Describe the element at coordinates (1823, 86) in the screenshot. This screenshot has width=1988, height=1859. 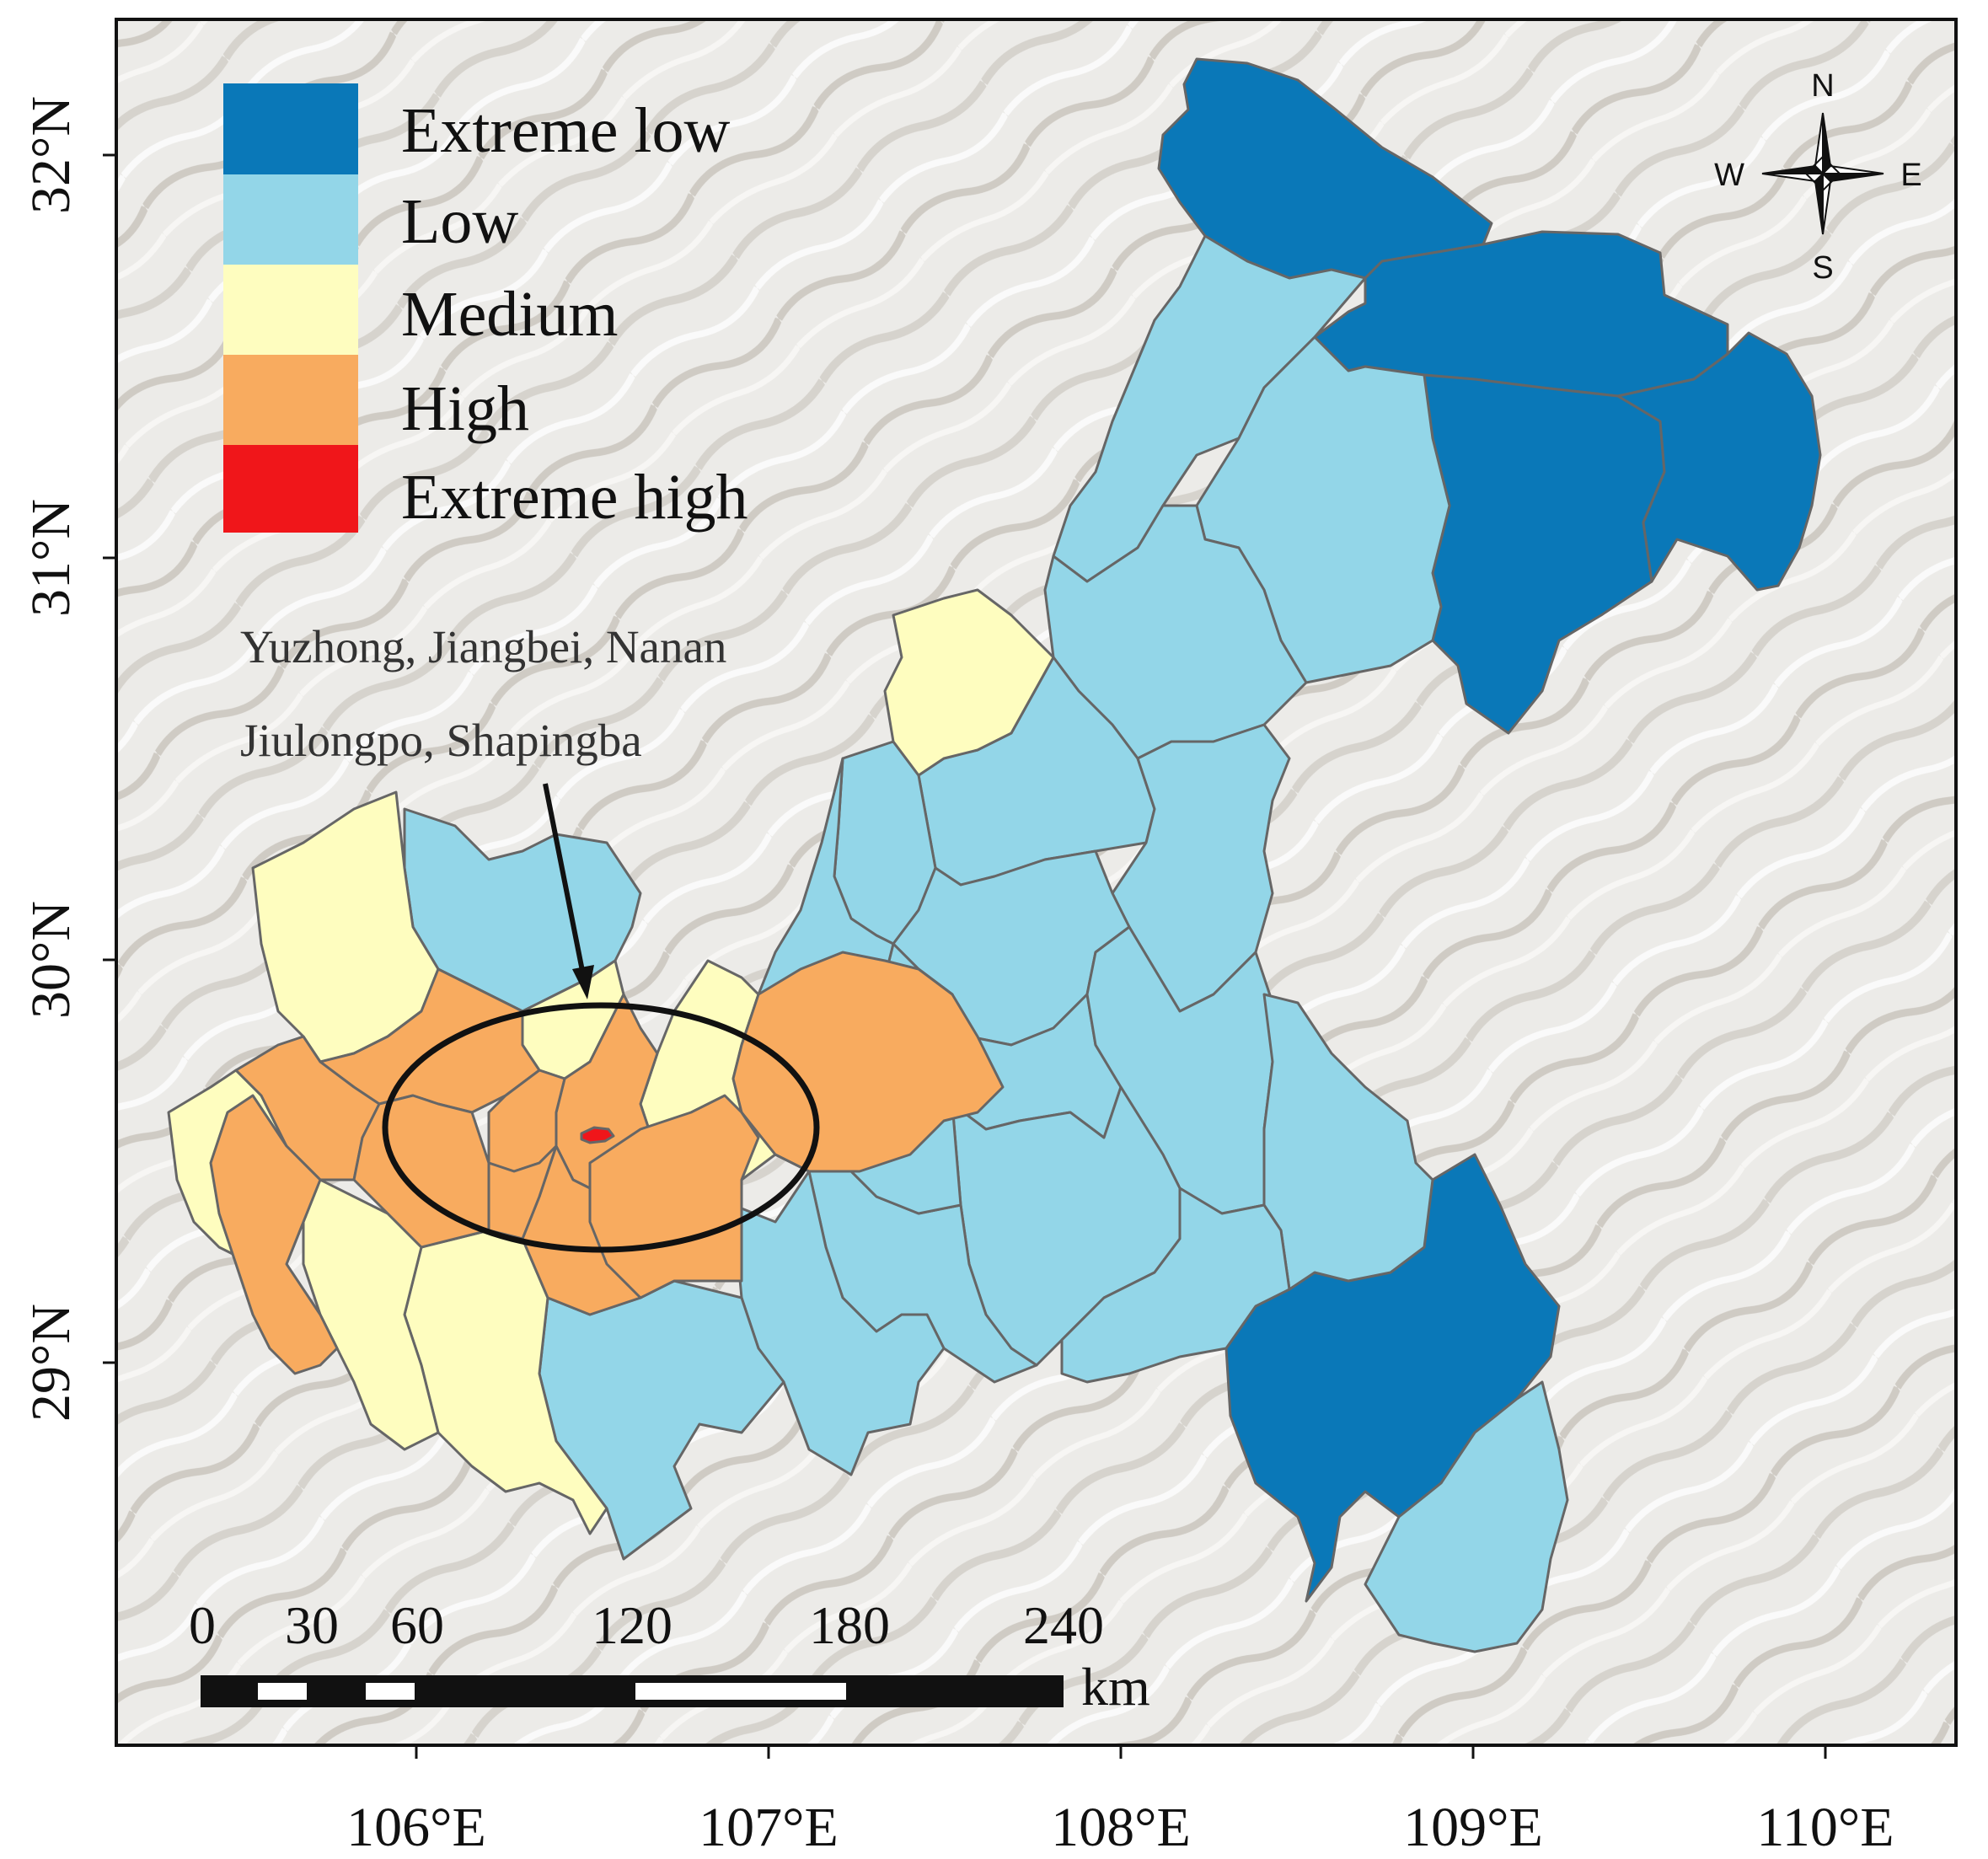
I see `compass-n-label: N` at that location.